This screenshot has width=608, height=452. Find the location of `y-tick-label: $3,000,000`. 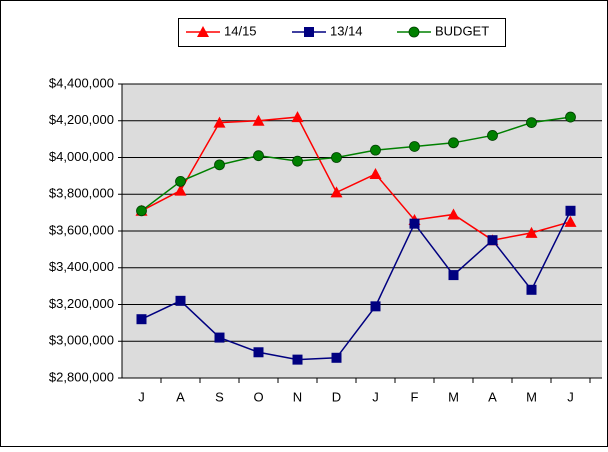

y-tick-label: $3,000,000 is located at coordinates (81, 340).